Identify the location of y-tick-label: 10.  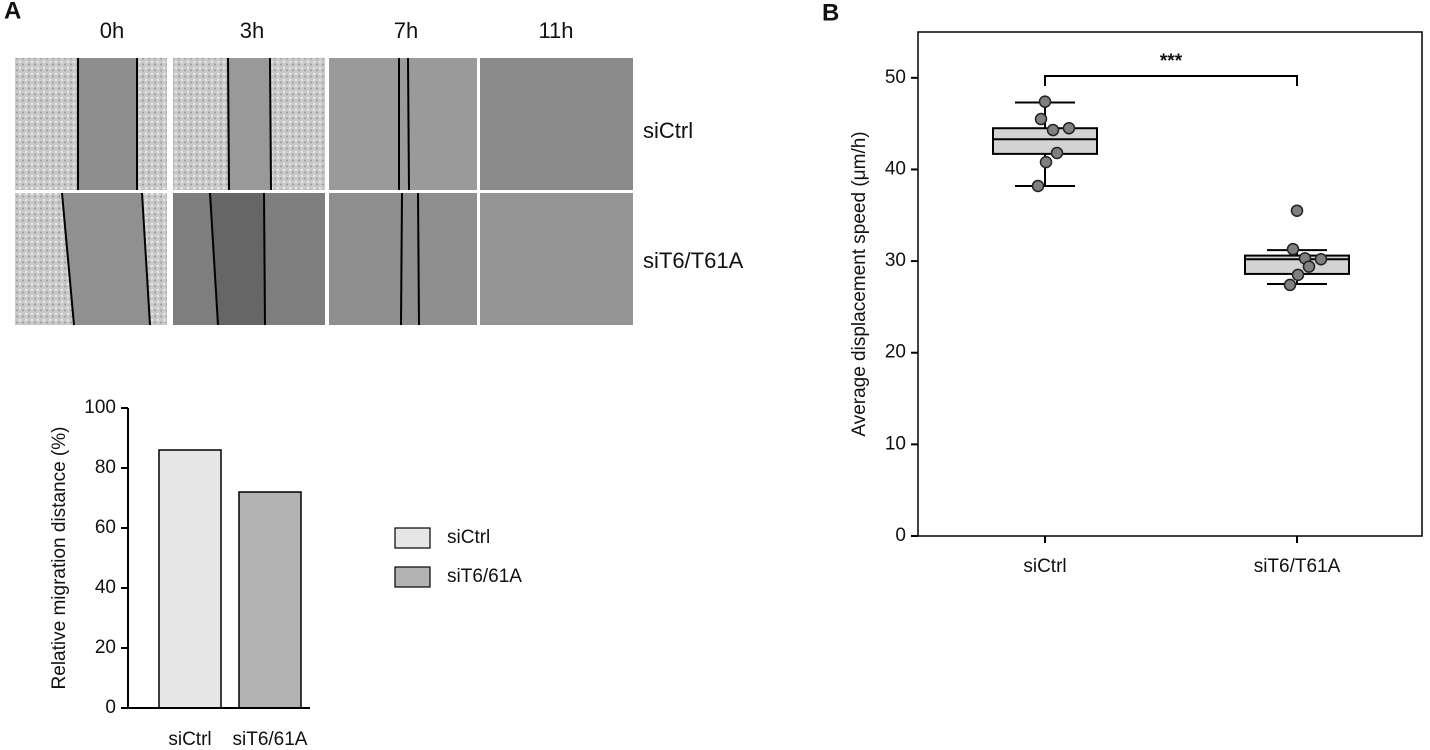
(895, 443).